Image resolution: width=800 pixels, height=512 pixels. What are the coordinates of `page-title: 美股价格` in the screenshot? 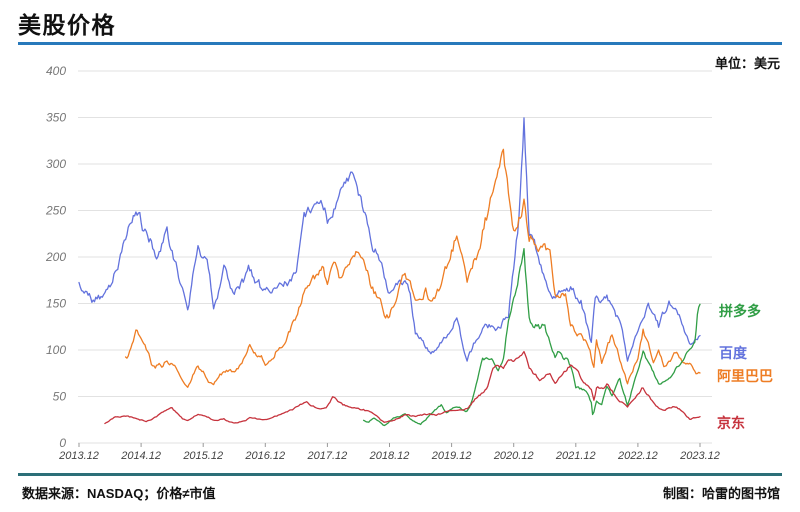 It's located at (67, 25).